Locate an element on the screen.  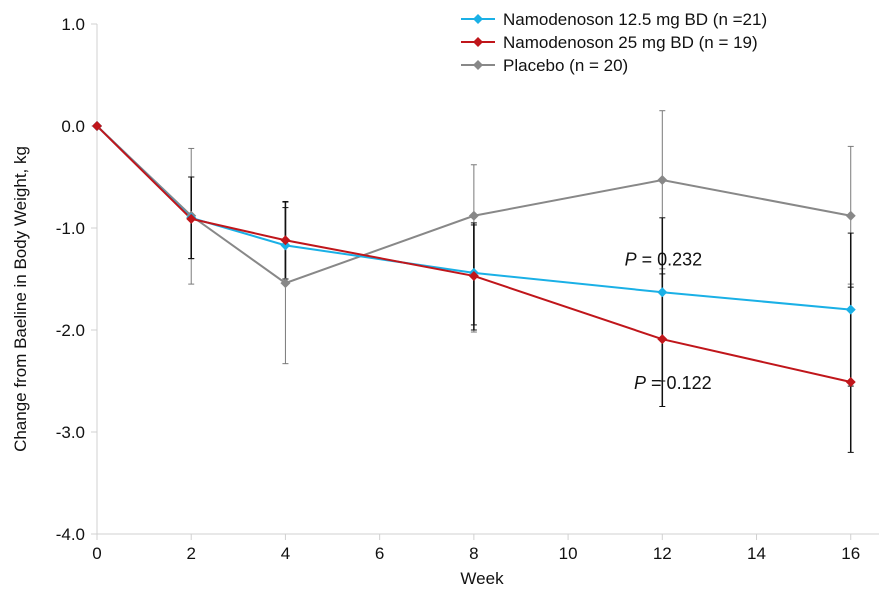
y-tick-label: 0.0 is located at coordinates (73, 126).